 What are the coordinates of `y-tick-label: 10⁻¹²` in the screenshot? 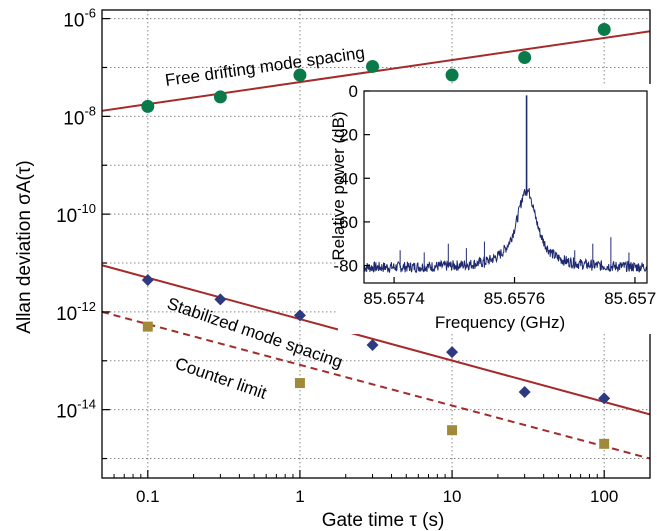 It's located at (76, 312).